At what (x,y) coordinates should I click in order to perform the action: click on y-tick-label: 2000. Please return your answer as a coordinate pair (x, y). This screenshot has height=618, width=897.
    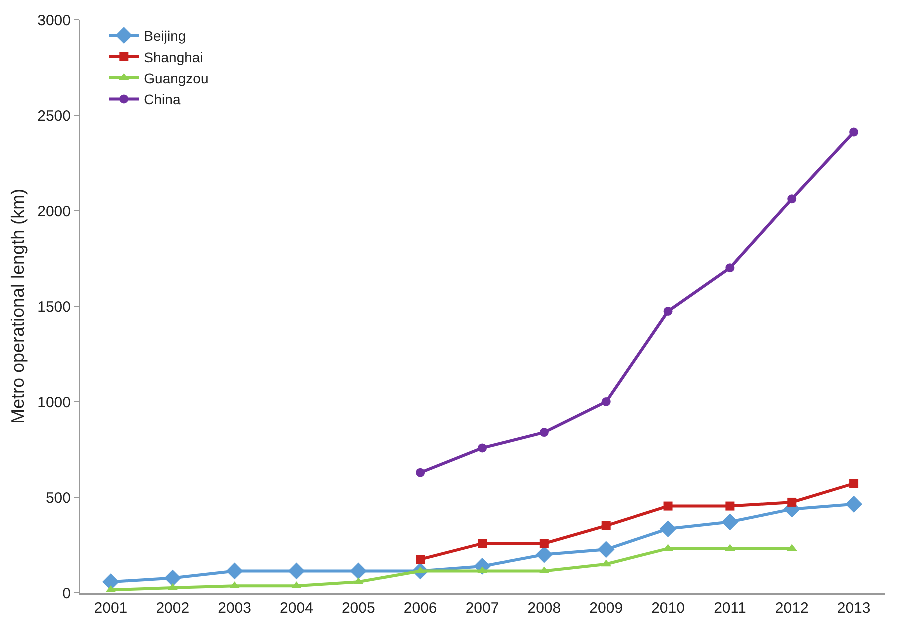
    Looking at the image, I should click on (54, 211).